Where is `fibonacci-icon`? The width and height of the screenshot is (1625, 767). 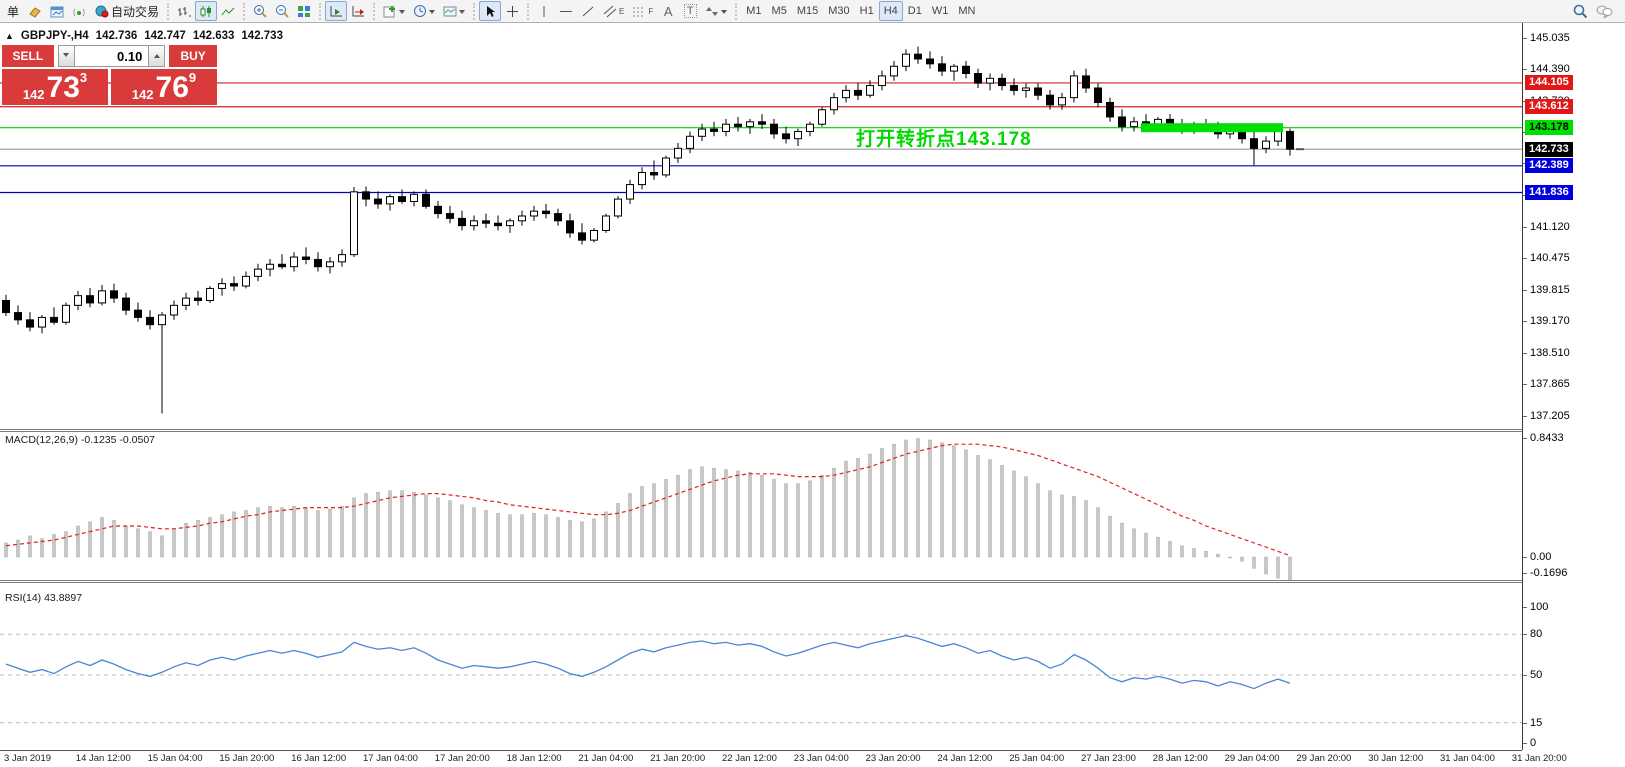 fibonacci-icon is located at coordinates (639, 11).